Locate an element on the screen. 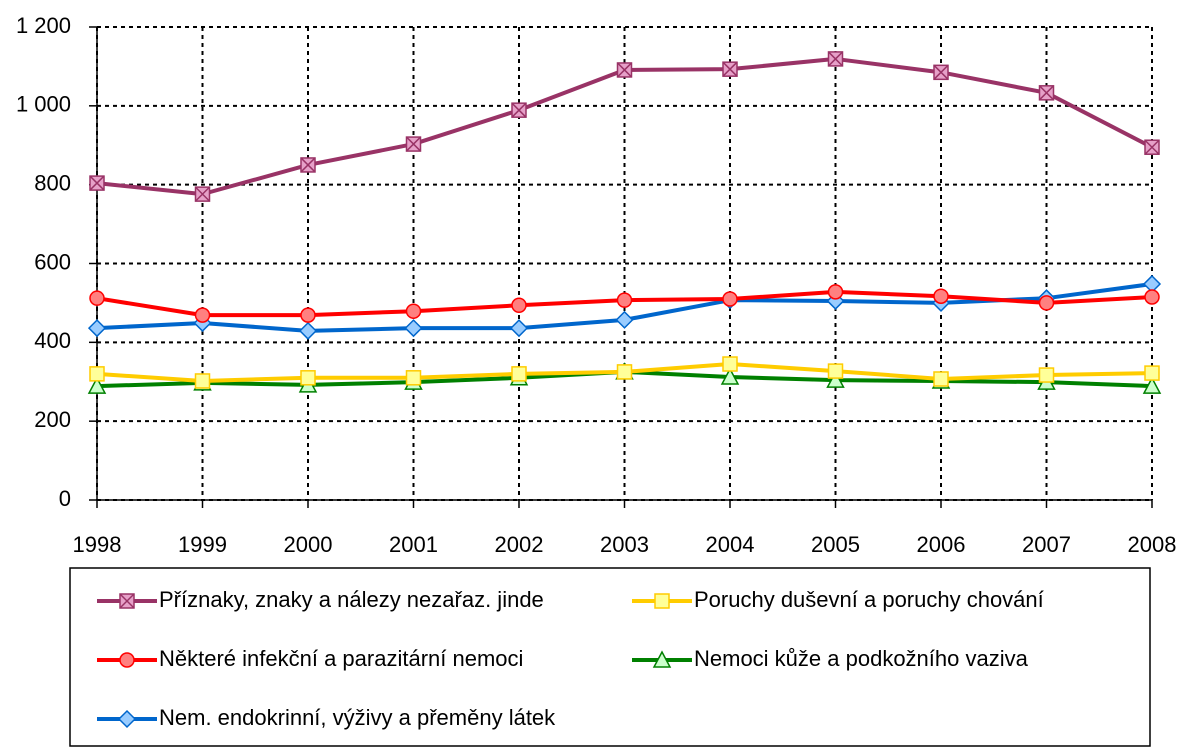 This screenshot has width=1180, height=749. legend-label: Některé infekční a parazitární nemoci is located at coordinates (341, 658).